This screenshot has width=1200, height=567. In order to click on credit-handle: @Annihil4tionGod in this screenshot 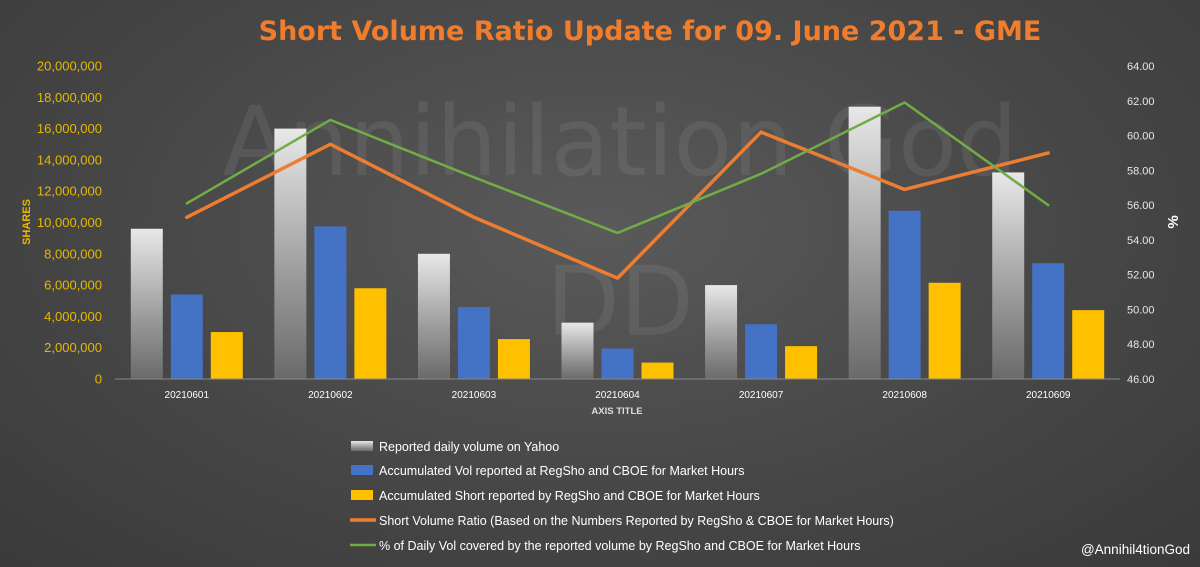, I will do `click(1135, 549)`.